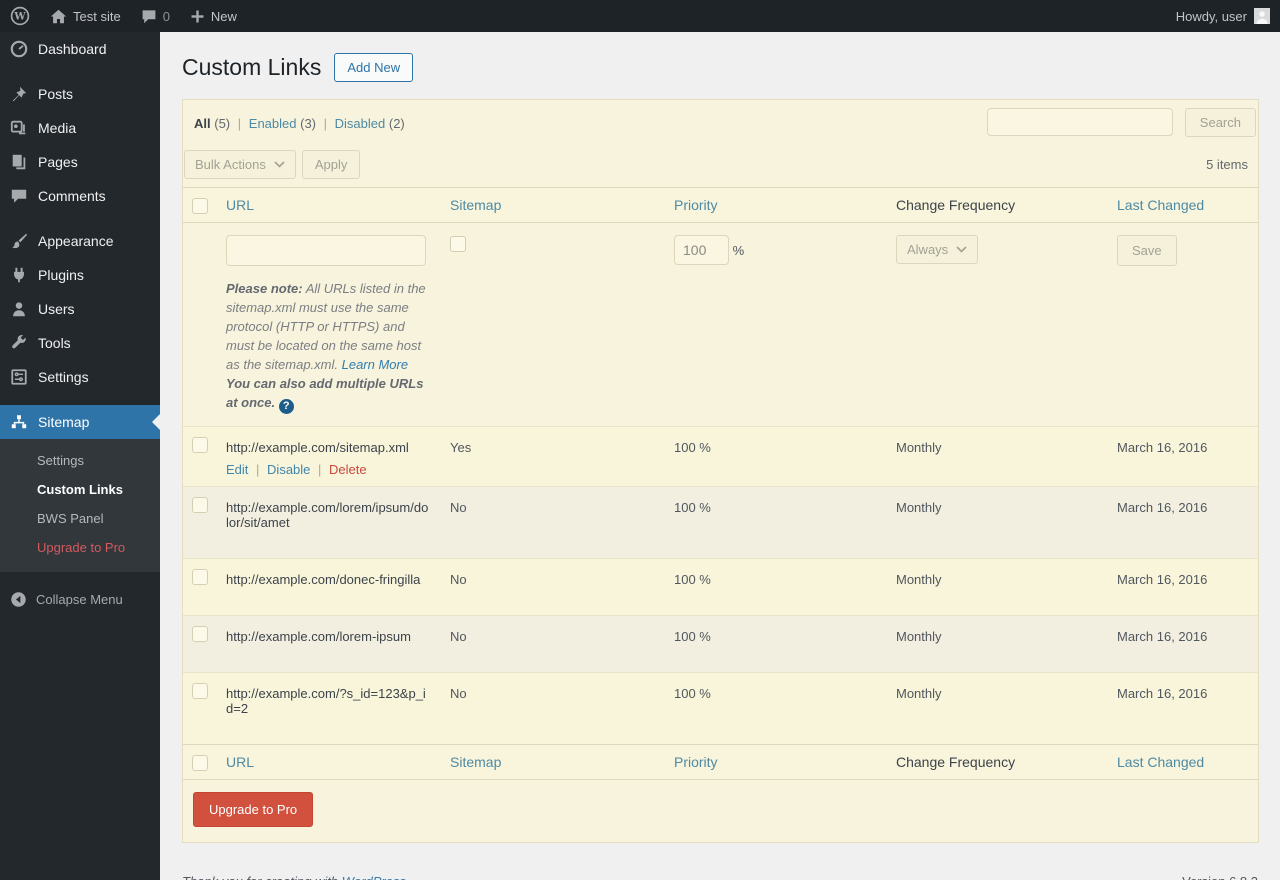 The image size is (1280, 880). What do you see at coordinates (374, 877) in the screenshot?
I see `wordpress-link: WordPress` at bounding box center [374, 877].